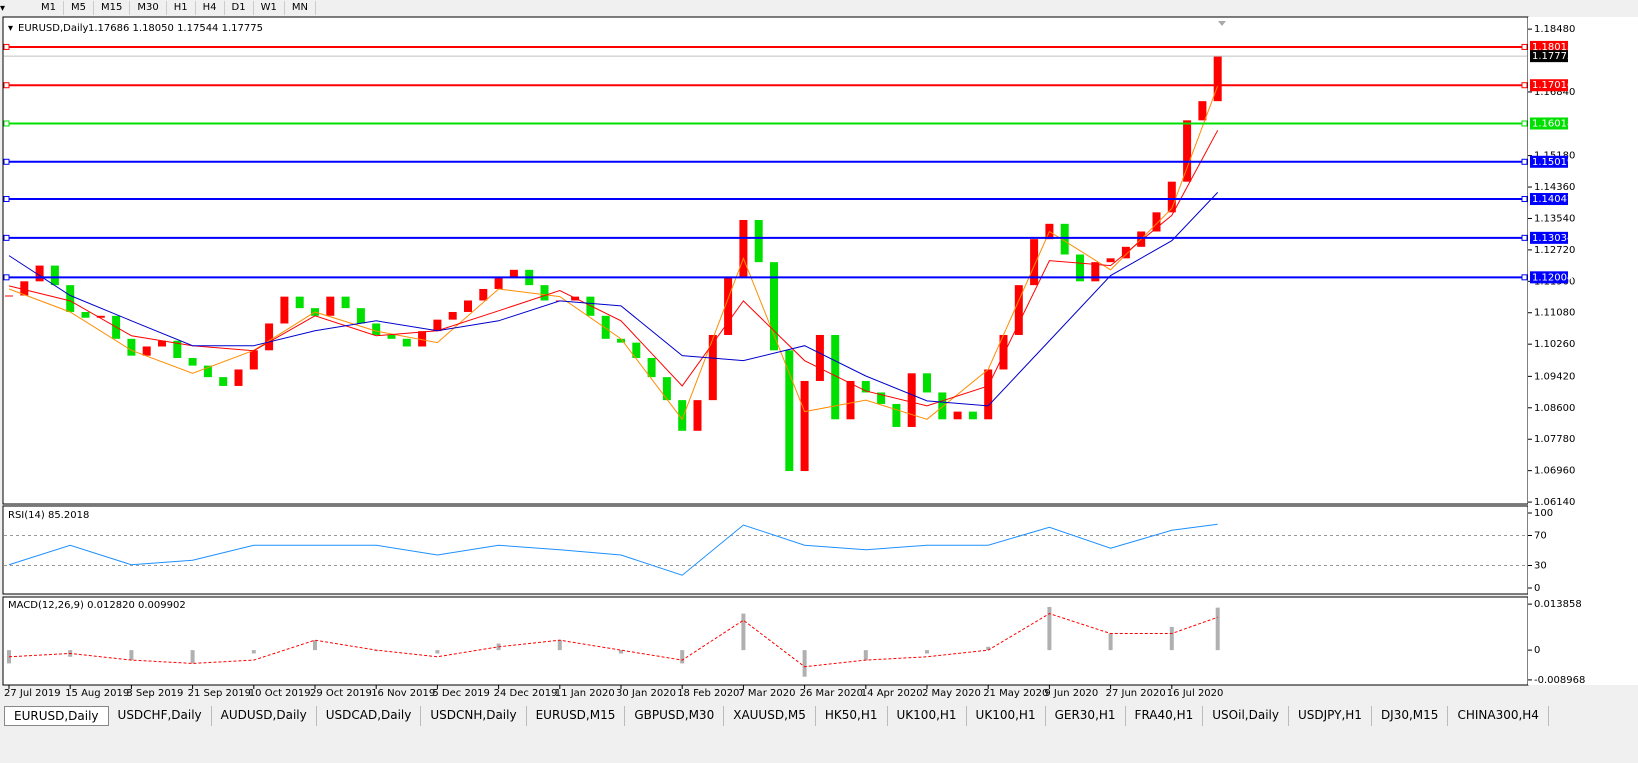  What do you see at coordinates (148, 8) in the screenshot?
I see `timeframe-button: M30` at bounding box center [148, 8].